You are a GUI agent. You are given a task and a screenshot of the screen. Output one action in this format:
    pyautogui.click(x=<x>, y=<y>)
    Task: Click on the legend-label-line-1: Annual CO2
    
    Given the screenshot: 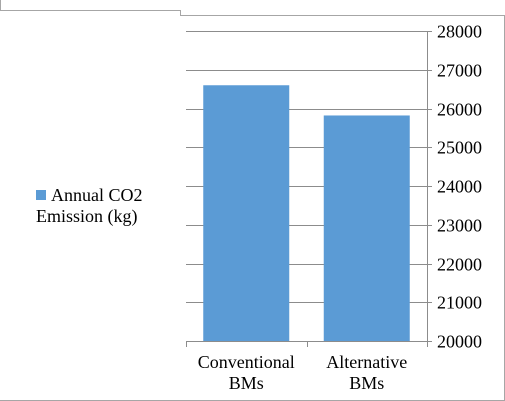 What is the action you would take?
    pyautogui.click(x=97, y=195)
    